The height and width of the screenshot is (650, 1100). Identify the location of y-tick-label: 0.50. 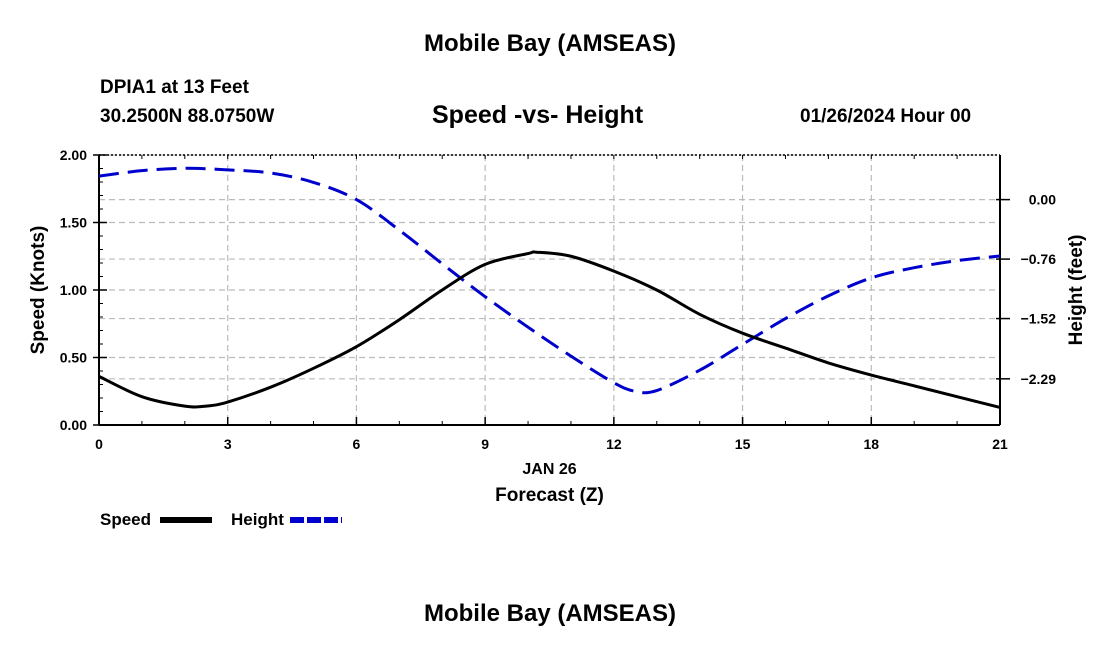
(73, 358).